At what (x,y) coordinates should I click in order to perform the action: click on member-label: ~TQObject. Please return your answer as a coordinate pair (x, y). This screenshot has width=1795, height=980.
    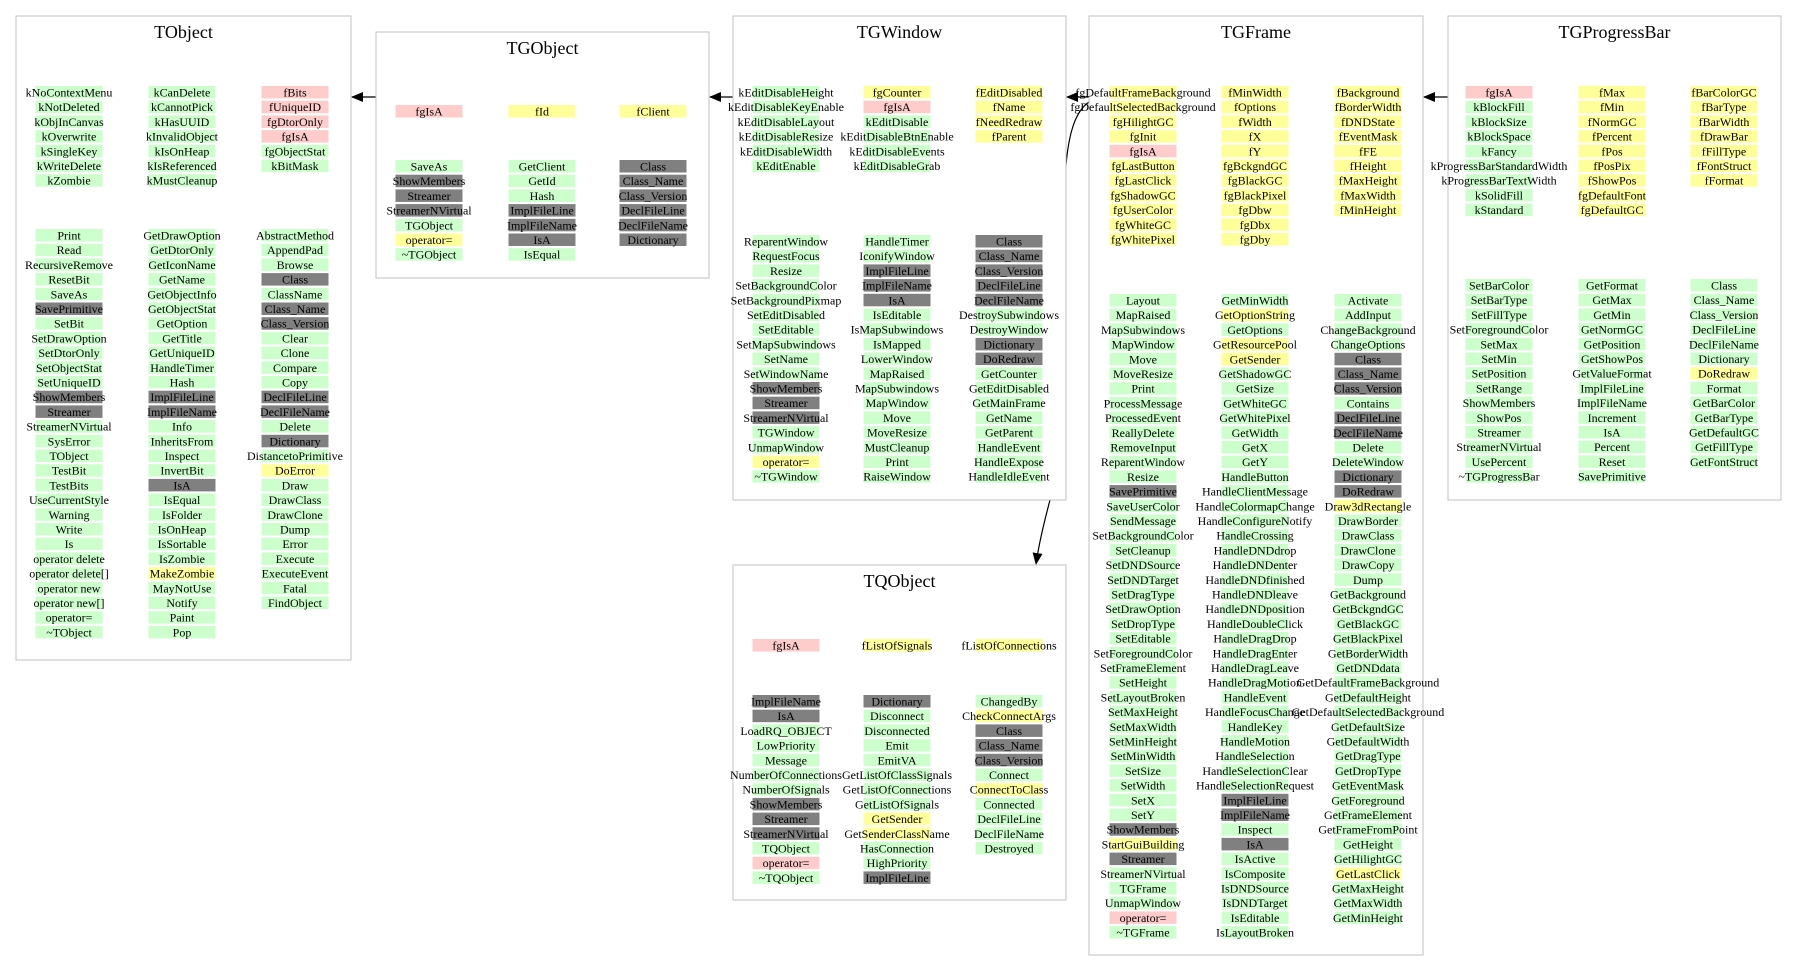
    Looking at the image, I should click on (786, 878).